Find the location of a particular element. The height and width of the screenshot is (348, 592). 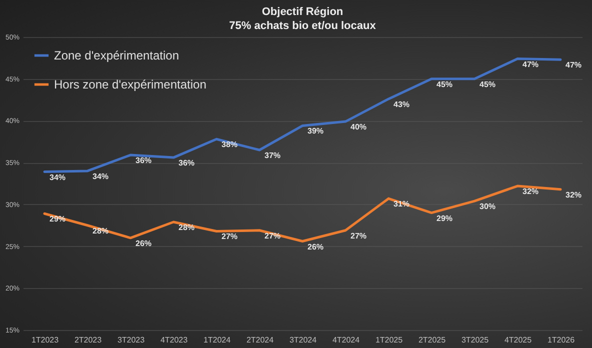

x-tick-label: 1T2025 is located at coordinates (389, 340).